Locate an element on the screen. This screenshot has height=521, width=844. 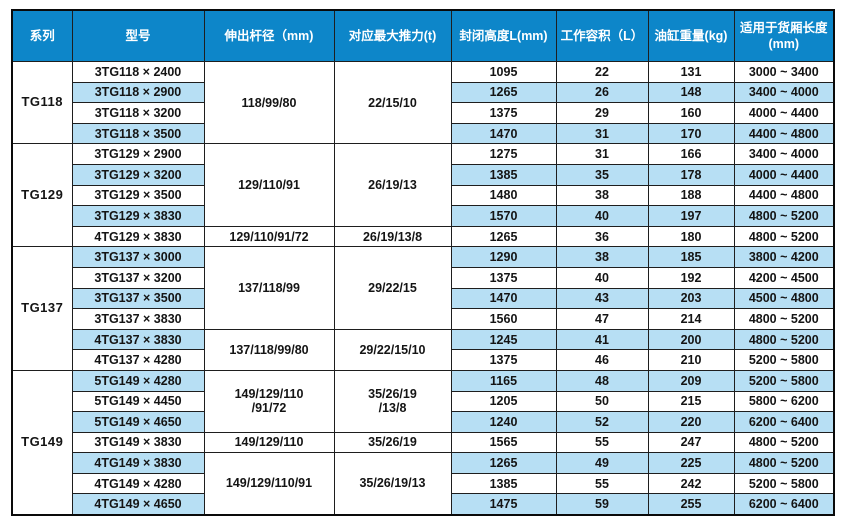
cylinder-weight-cell: 192 is located at coordinates (691, 277).